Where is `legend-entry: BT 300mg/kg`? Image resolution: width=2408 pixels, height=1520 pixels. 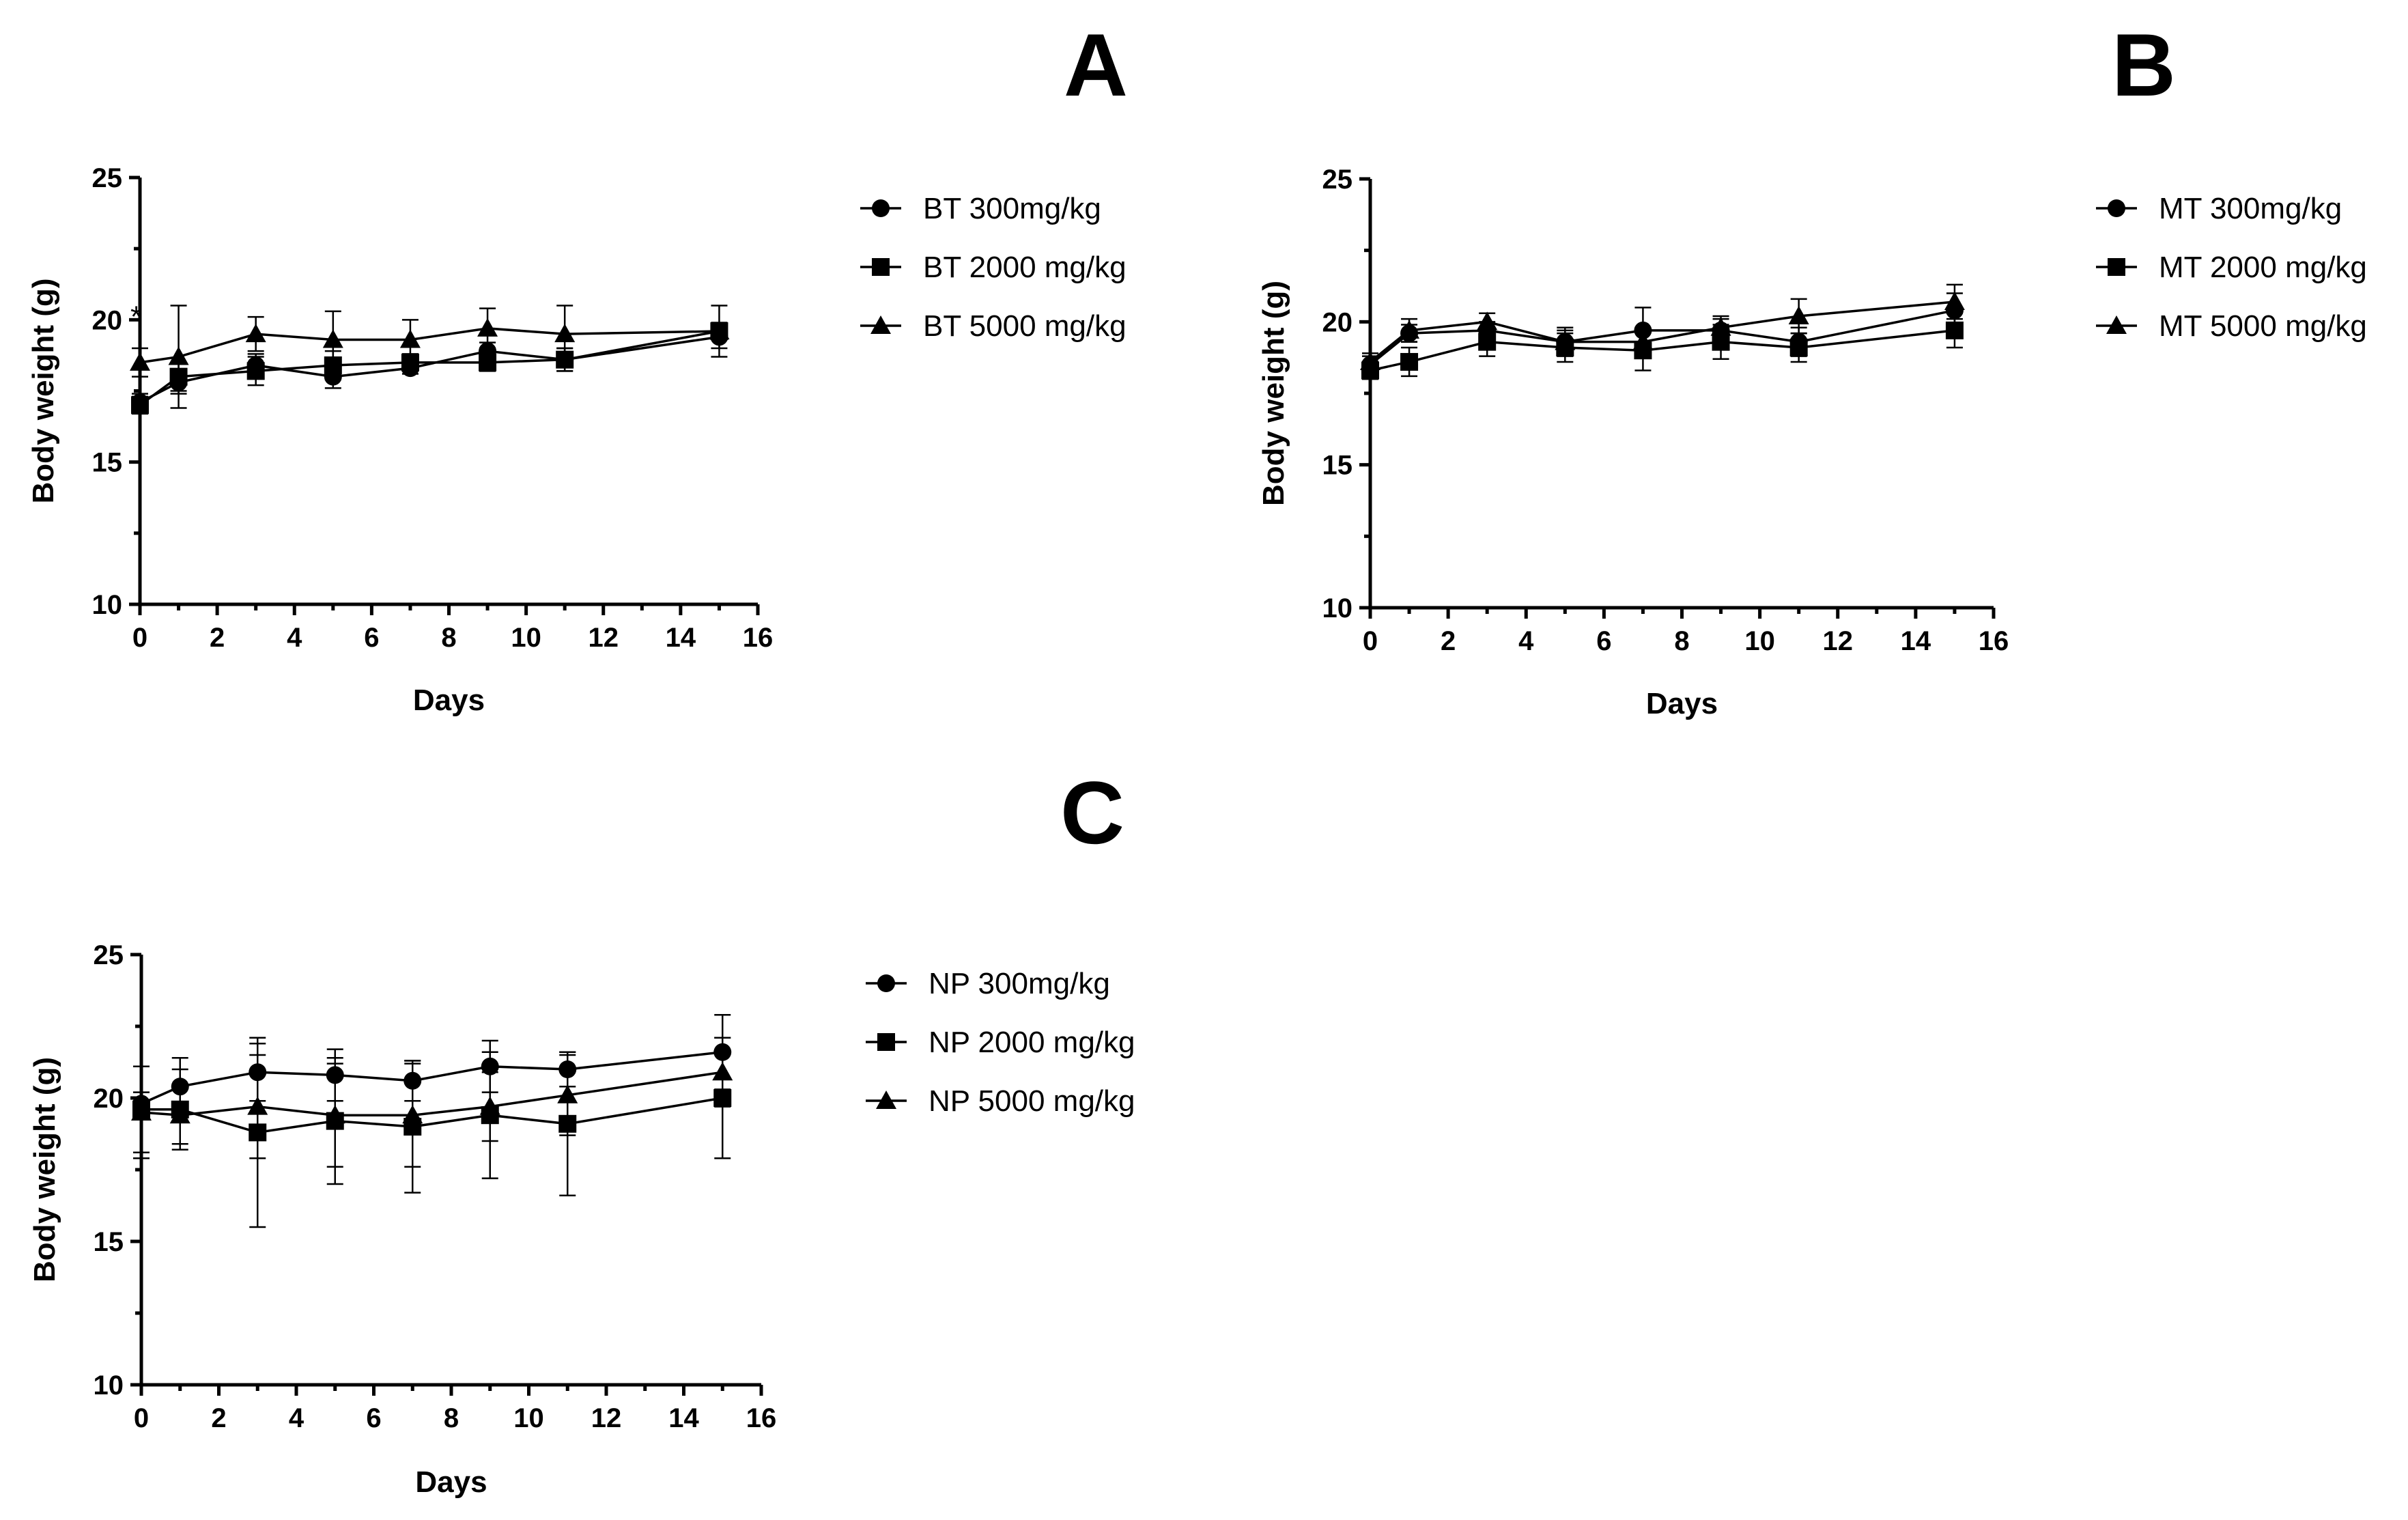
legend-entry: BT 300mg/kg is located at coordinates (980, 209).